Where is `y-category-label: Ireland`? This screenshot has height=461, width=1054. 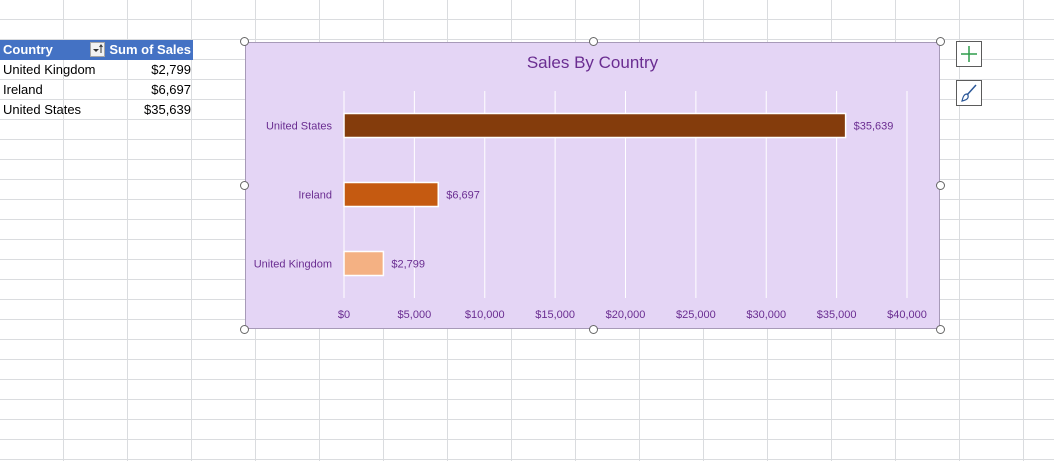 y-category-label: Ireland is located at coordinates (315, 196).